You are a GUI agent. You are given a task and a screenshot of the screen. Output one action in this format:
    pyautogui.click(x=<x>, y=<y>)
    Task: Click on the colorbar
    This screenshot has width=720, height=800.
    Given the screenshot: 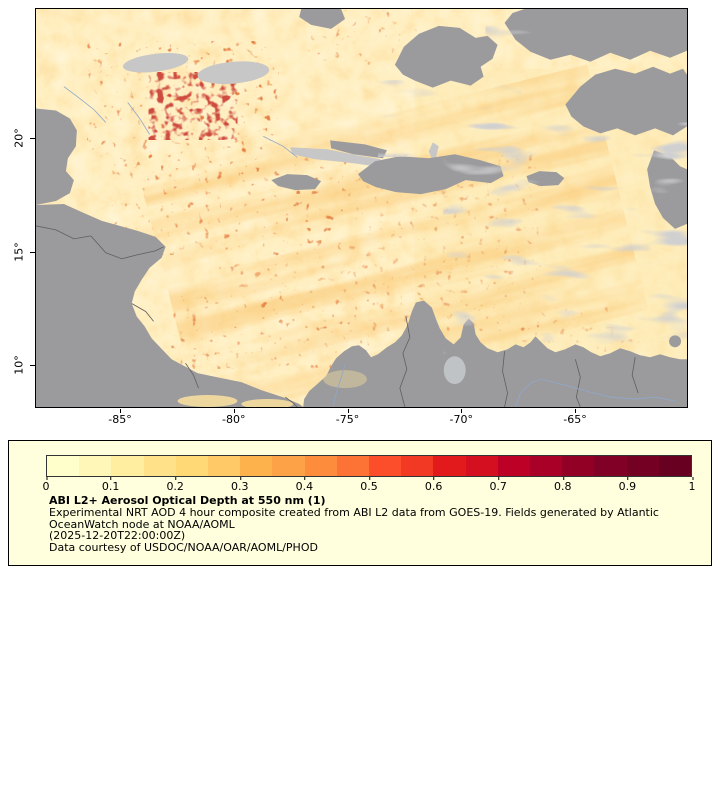 What is the action you would take?
    pyautogui.click(x=369, y=466)
    